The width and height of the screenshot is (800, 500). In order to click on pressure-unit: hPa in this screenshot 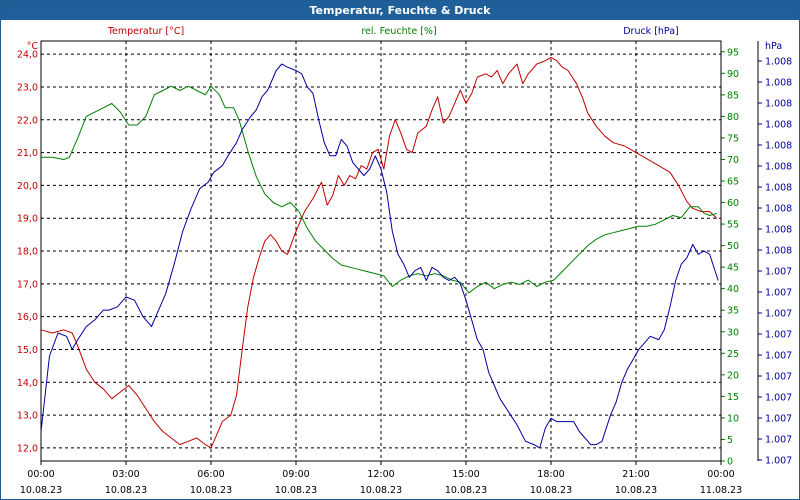, I will do `click(773, 46)`.